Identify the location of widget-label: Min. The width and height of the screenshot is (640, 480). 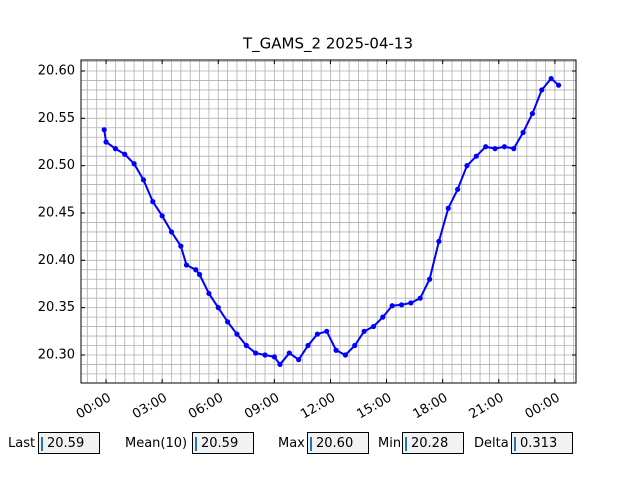
(390, 443).